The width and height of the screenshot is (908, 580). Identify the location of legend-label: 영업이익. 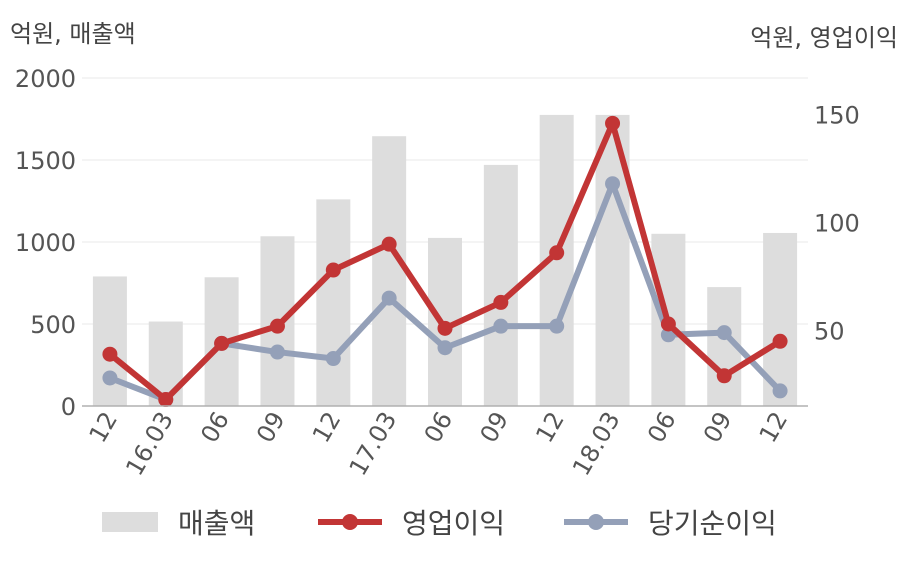
(454, 523).